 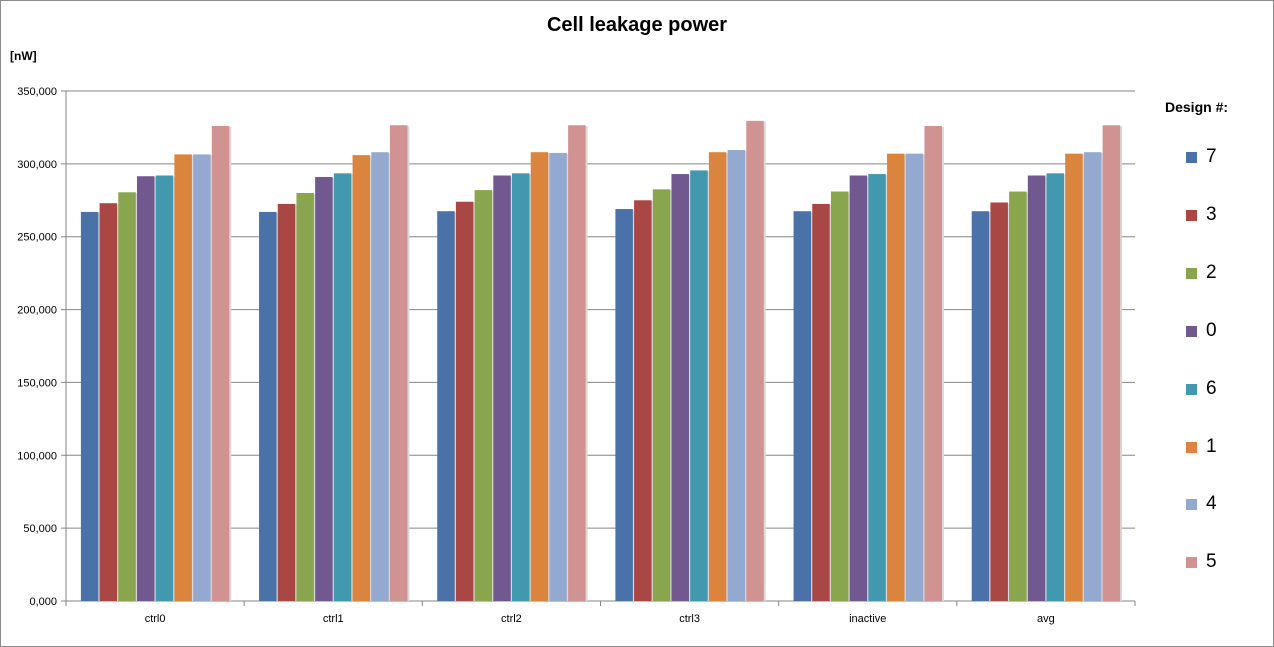 I want to click on legend-label: 3, so click(x=1211, y=214).